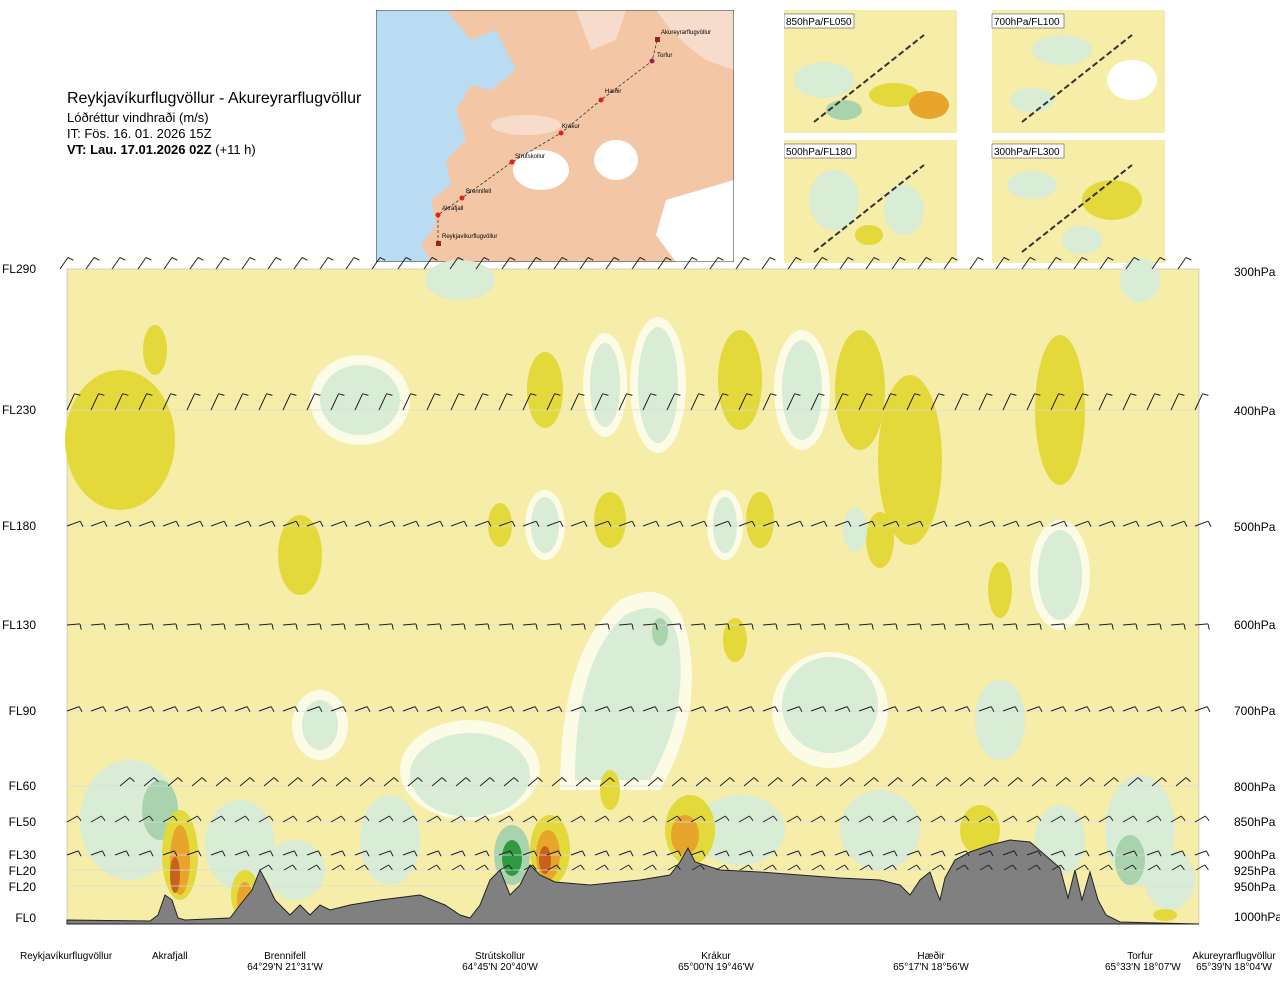 The image size is (1280, 981). Describe the element at coordinates (1255, 711) in the screenshot. I see `hpa-label-700: 700hPa` at that location.